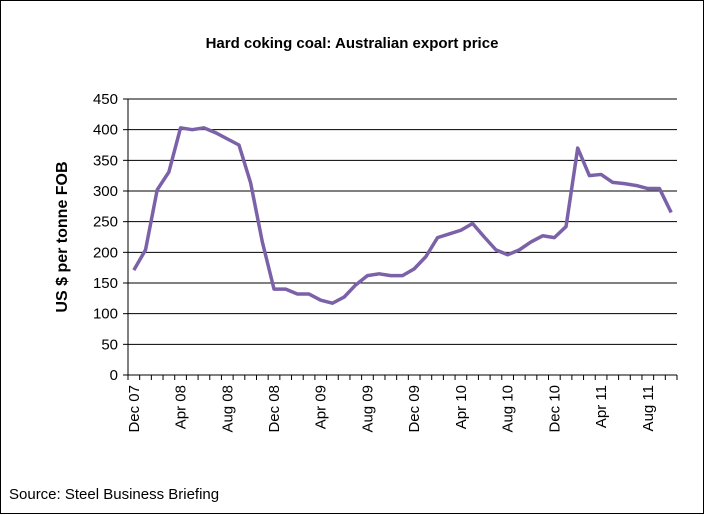 The height and width of the screenshot is (515, 705). What do you see at coordinates (109, 344) in the screenshot?
I see `y-tick-label: 50` at bounding box center [109, 344].